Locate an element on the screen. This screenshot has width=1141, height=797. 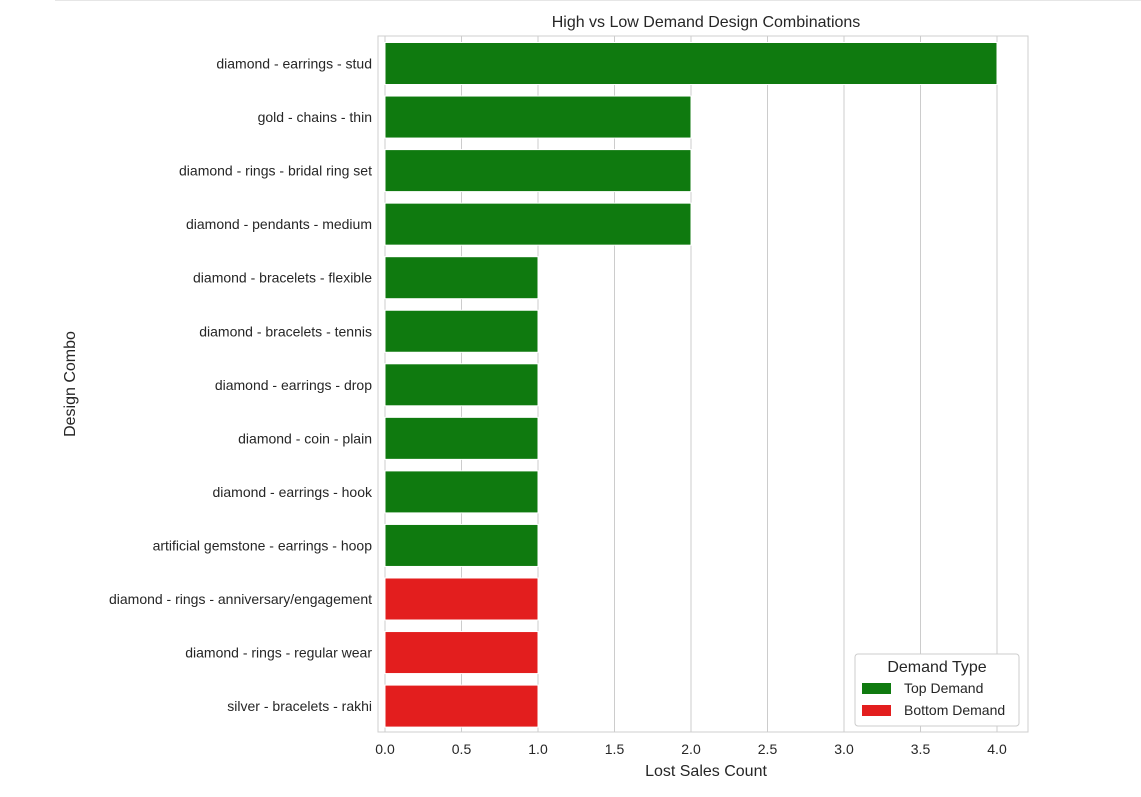
x-tick-label: 4.0 is located at coordinates (997, 749).